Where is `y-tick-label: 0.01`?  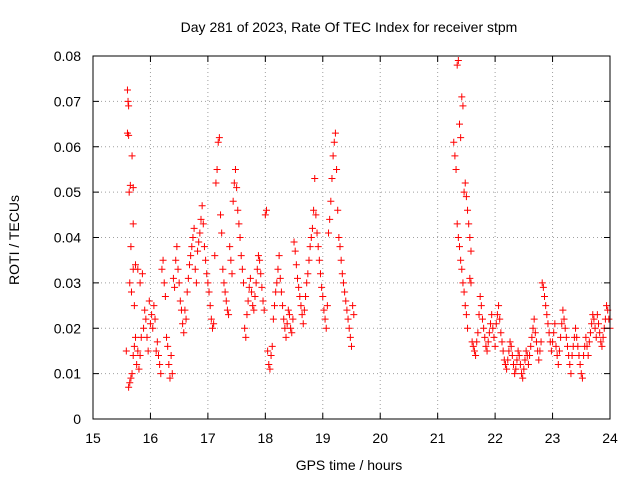
y-tick-label: 0.01 is located at coordinates (67, 374).